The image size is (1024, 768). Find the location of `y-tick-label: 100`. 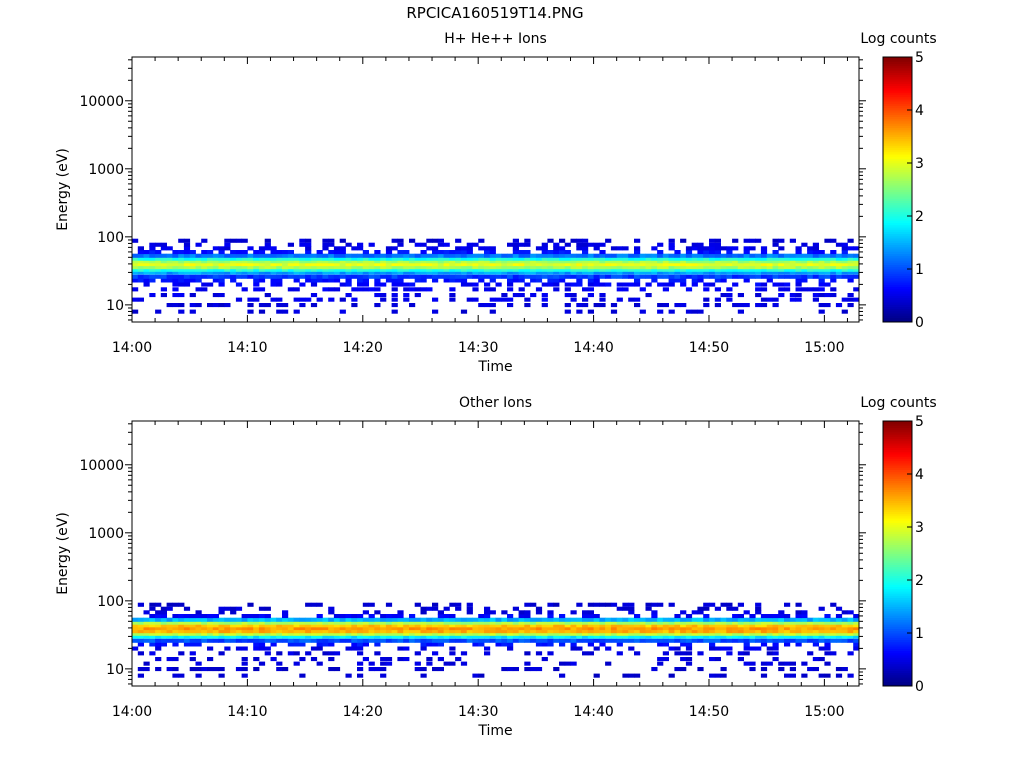

y-tick-label: 100 is located at coordinates (110, 238).